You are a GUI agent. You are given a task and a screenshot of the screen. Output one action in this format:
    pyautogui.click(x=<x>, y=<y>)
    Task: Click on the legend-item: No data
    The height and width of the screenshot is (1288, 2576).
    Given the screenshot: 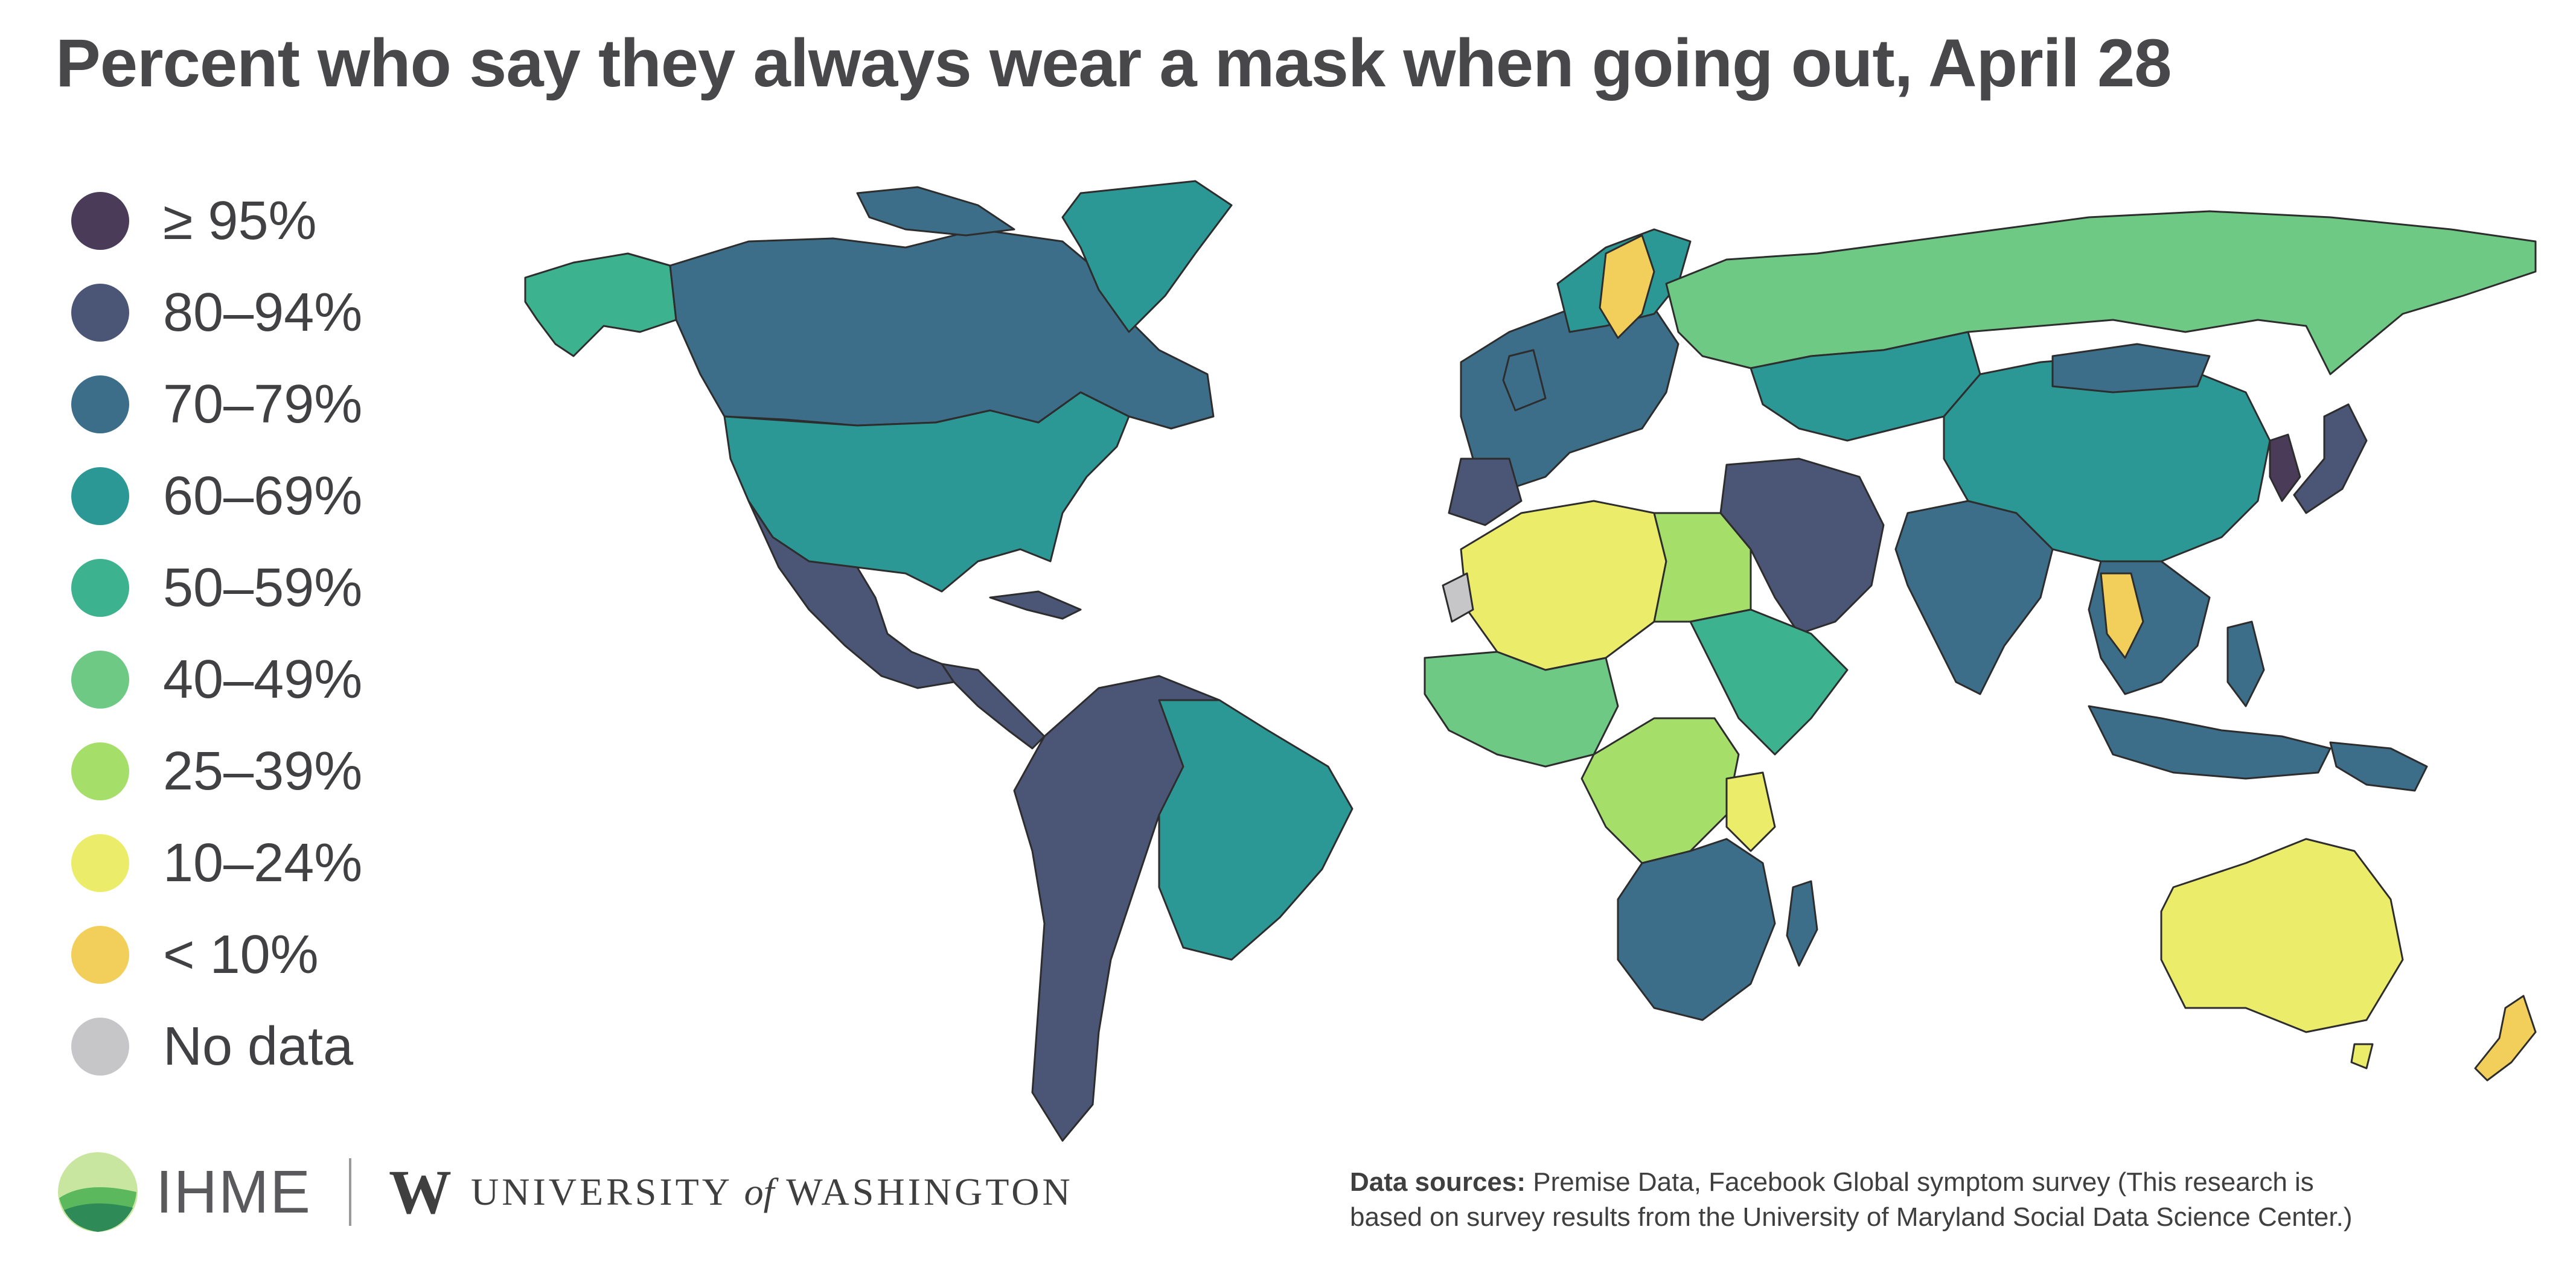 What is the action you would take?
    pyautogui.click(x=216, y=1046)
    